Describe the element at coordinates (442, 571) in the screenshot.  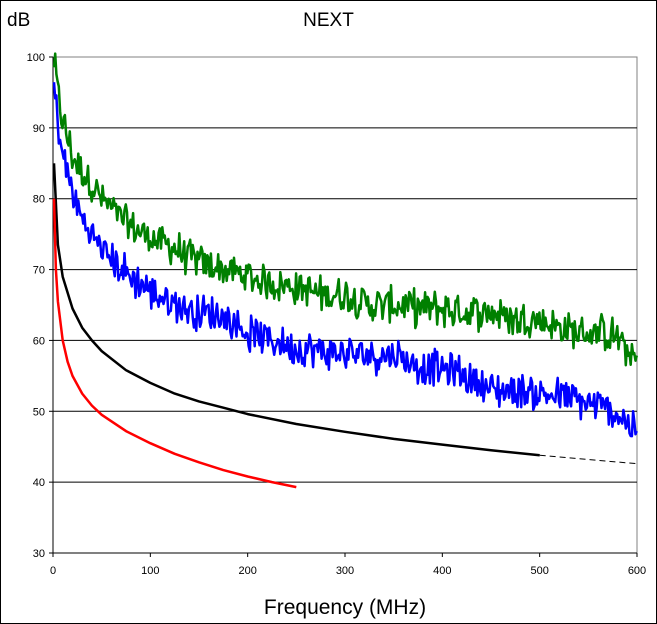
I see `x-tick-label: 400` at that location.